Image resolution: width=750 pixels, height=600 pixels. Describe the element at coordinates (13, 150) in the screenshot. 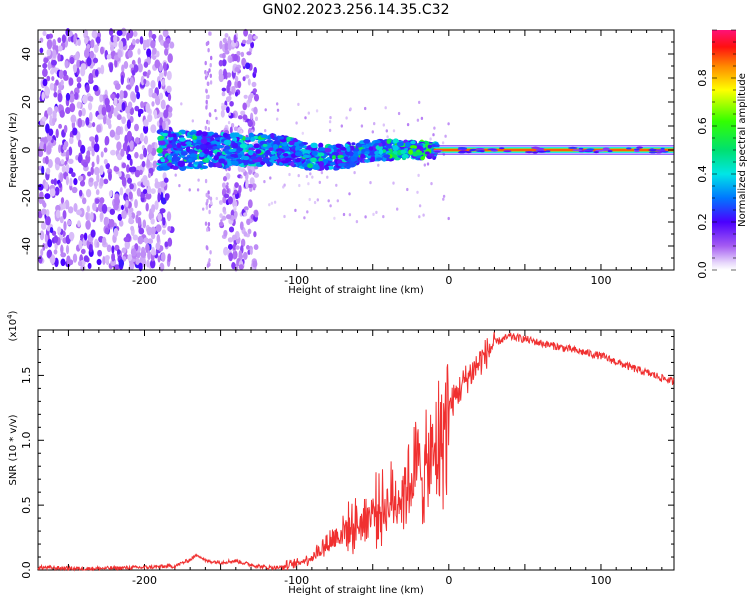

I see `spectrogram-ylabel: Frequency (Hz)` at that location.